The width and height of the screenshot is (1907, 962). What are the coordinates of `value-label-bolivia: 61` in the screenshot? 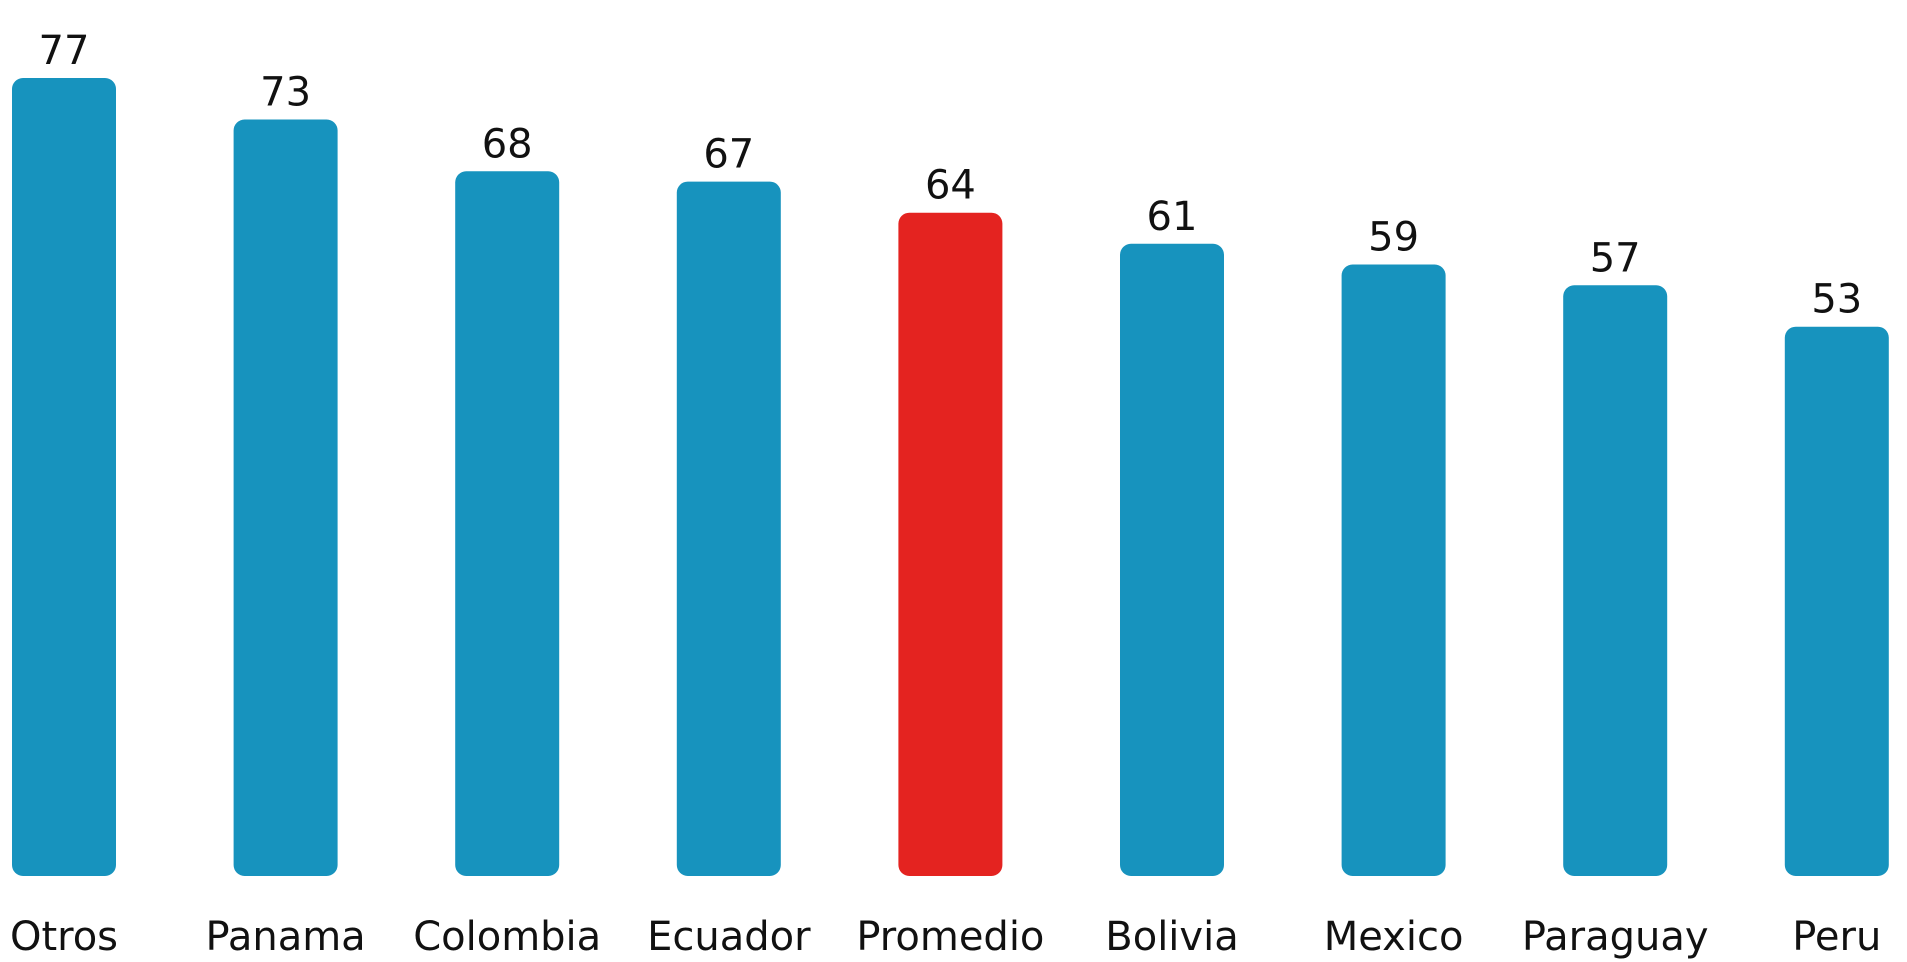 It's located at (1172, 217).